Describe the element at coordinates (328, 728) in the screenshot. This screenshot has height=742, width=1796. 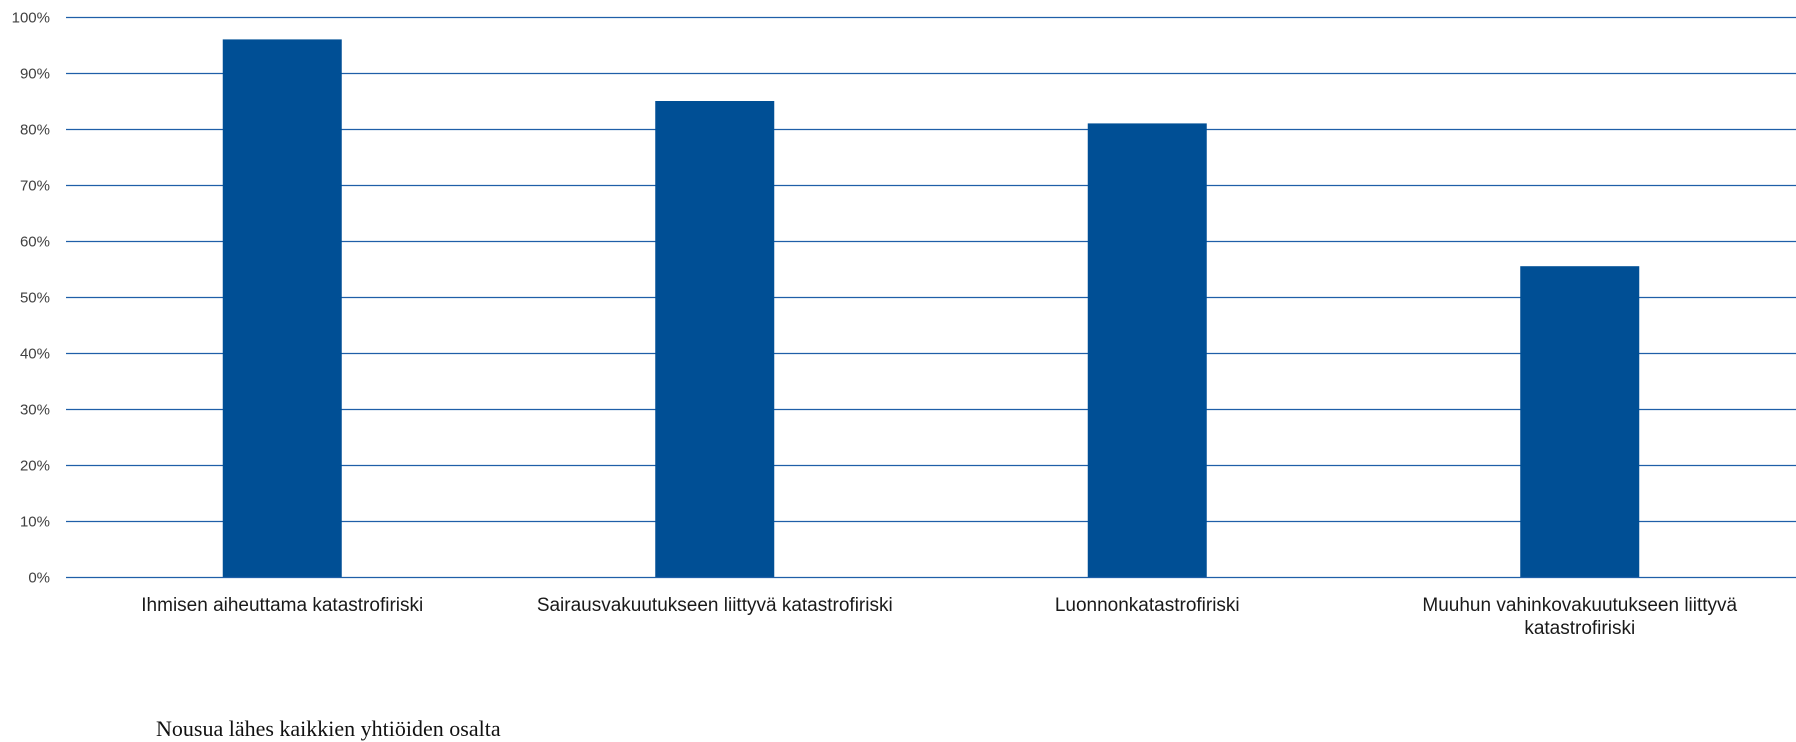
I see `footnote: Nousua lähes kaikkien yhtiöiden osalta` at that location.